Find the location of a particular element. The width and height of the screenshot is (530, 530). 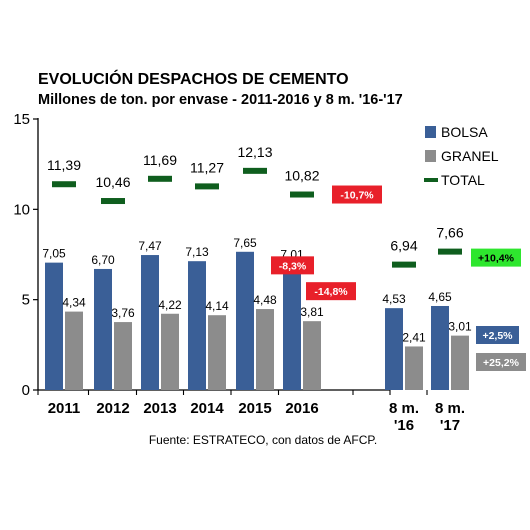

data-label-granel: 4,14 is located at coordinates (217, 306).